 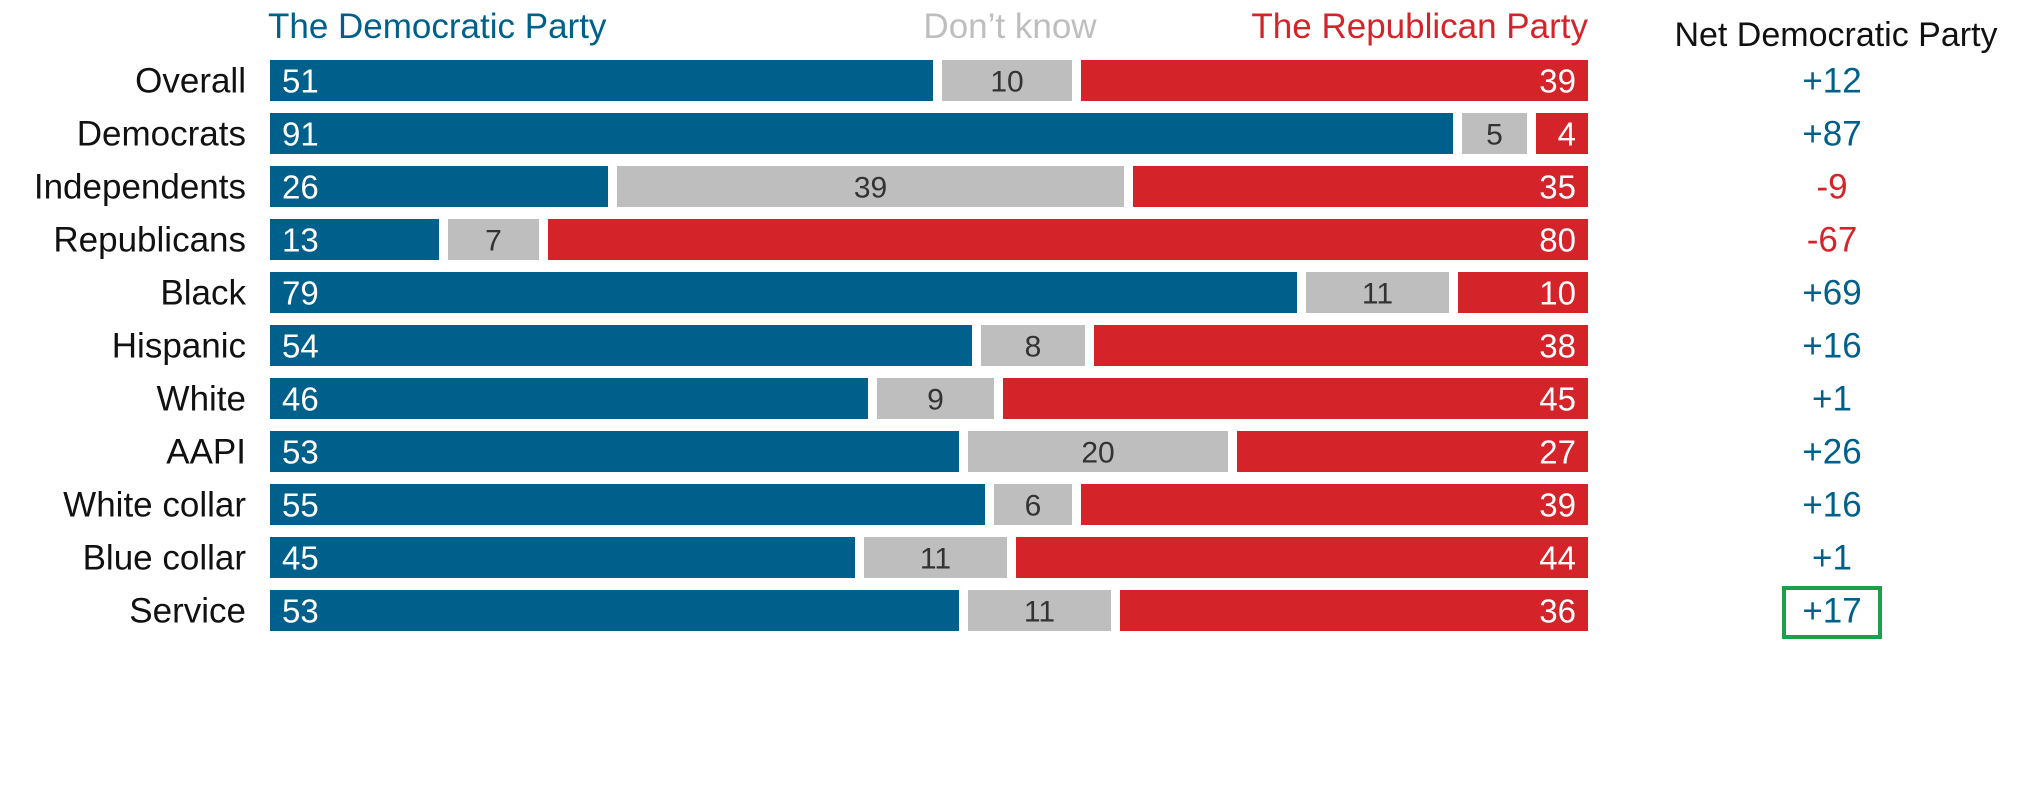 I want to click on bar-dont-know-black, so click(x=1377, y=292).